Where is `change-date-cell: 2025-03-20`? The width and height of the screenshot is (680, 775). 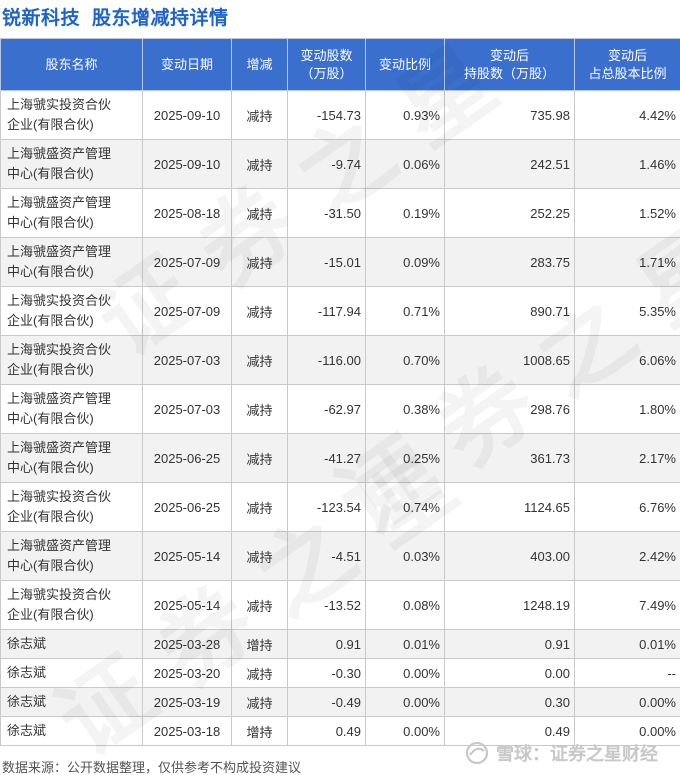 change-date-cell: 2025-03-20 is located at coordinates (187, 673).